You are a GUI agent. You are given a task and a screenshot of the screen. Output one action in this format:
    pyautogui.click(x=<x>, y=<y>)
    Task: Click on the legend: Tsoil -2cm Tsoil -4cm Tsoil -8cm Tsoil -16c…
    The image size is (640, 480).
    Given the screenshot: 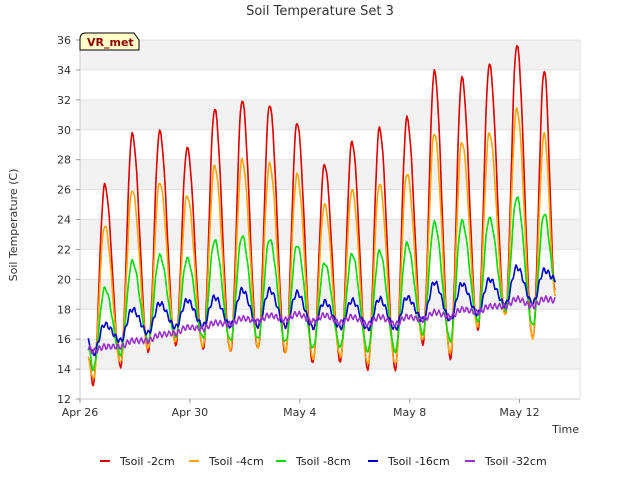 What is the action you would take?
    pyautogui.click(x=323, y=461)
    